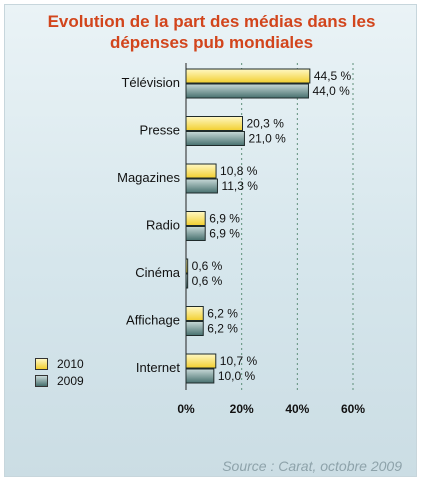 The image size is (425, 484). What do you see at coordinates (215, 138) in the screenshot?
I see `bar-2009-Presse` at bounding box center [215, 138].